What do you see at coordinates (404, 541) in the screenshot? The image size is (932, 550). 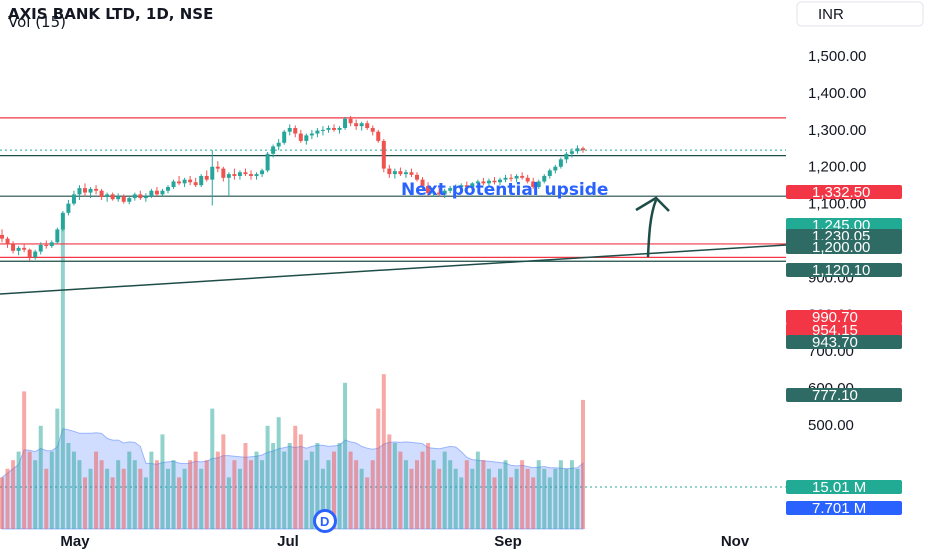 I see `time-axis: May Jul Sep Nov` at bounding box center [404, 541].